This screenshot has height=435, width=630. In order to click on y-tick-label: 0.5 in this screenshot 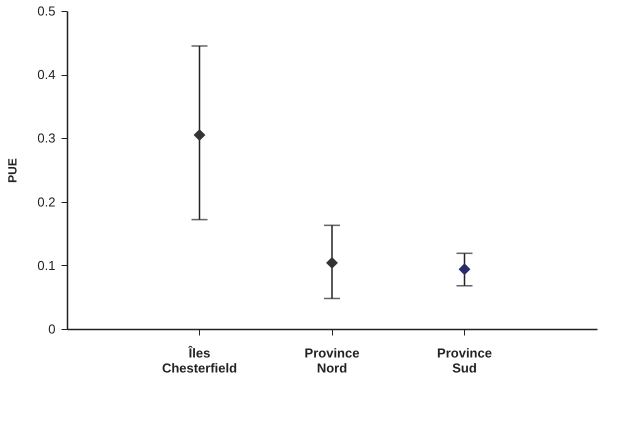, I will do `click(46, 11)`.